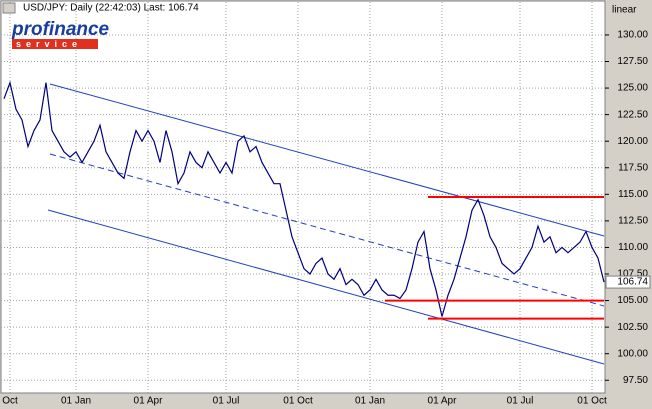 The image size is (652, 409). Describe the element at coordinates (632, 353) in the screenshot. I see `y-tick-label: 100.00` at that location.